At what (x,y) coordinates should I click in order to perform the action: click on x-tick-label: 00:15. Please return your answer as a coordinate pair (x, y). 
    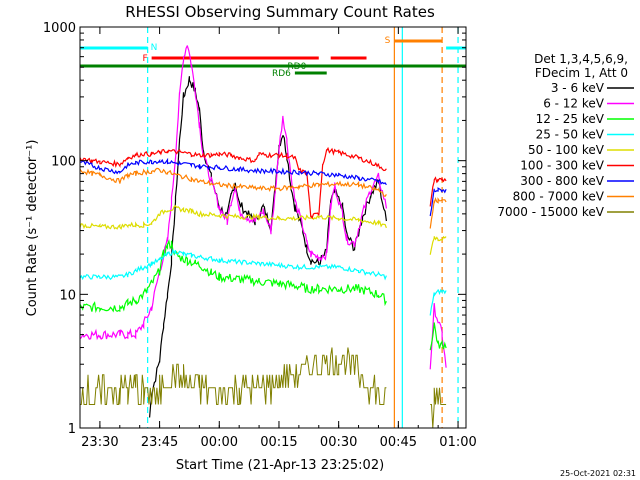
    Looking at the image, I should click on (278, 442).